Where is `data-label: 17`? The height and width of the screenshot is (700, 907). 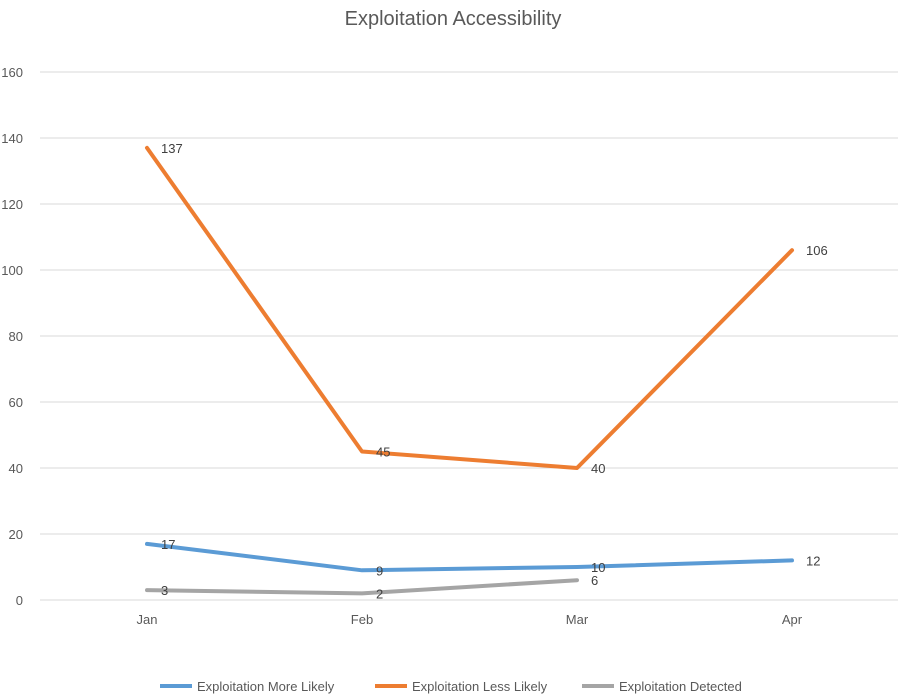
data-label: 17 is located at coordinates (168, 544).